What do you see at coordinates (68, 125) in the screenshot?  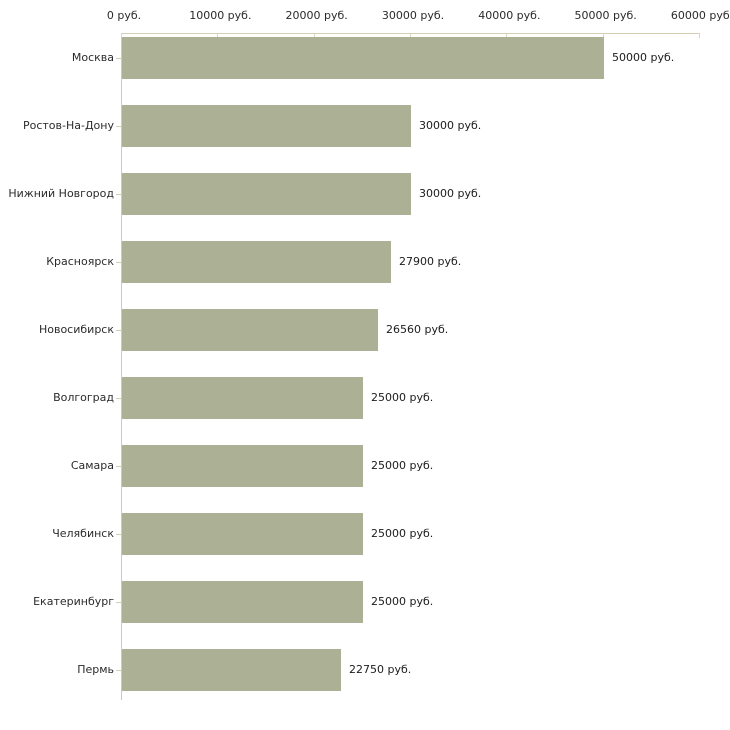 I see `category-label: Ростов-На-Дону` at bounding box center [68, 125].